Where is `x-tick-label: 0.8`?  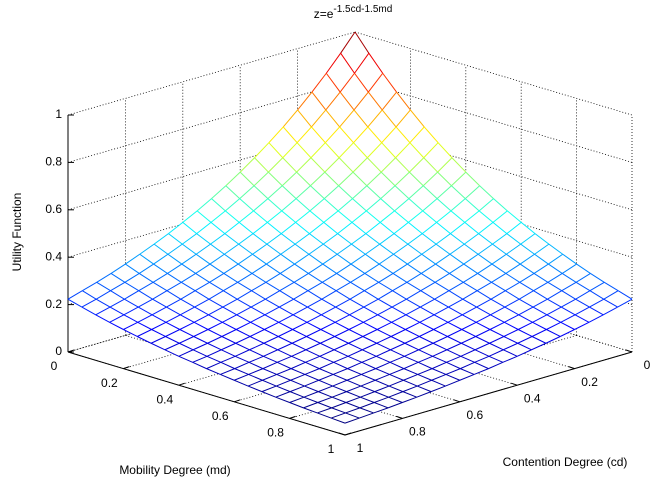 x-tick-label: 0.8 is located at coordinates (417, 432).